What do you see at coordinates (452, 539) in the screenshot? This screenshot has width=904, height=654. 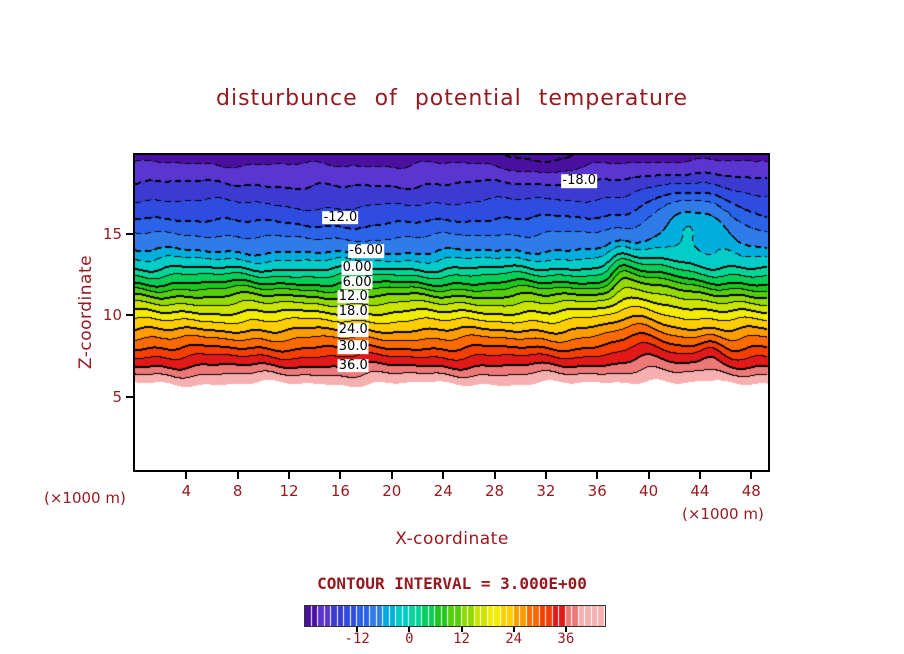 I see `x-axis-label: X-coordinate` at bounding box center [452, 539].